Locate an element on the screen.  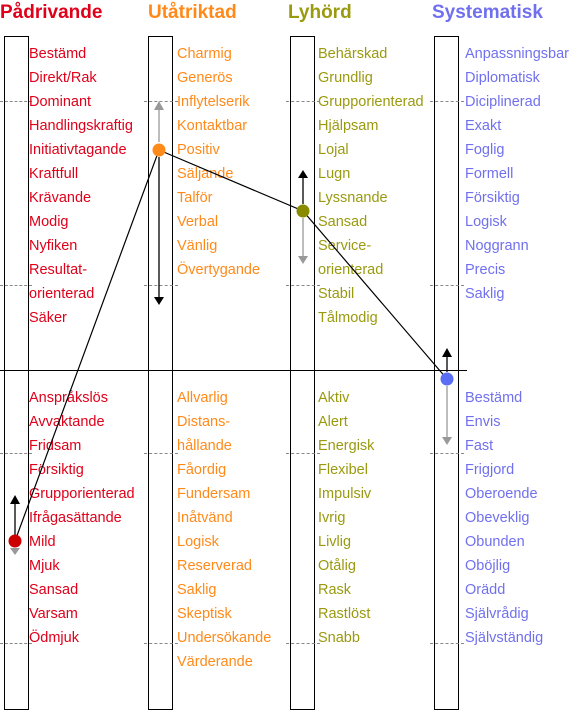
word-systematisk-upper: Exakt is located at coordinates (483, 126).